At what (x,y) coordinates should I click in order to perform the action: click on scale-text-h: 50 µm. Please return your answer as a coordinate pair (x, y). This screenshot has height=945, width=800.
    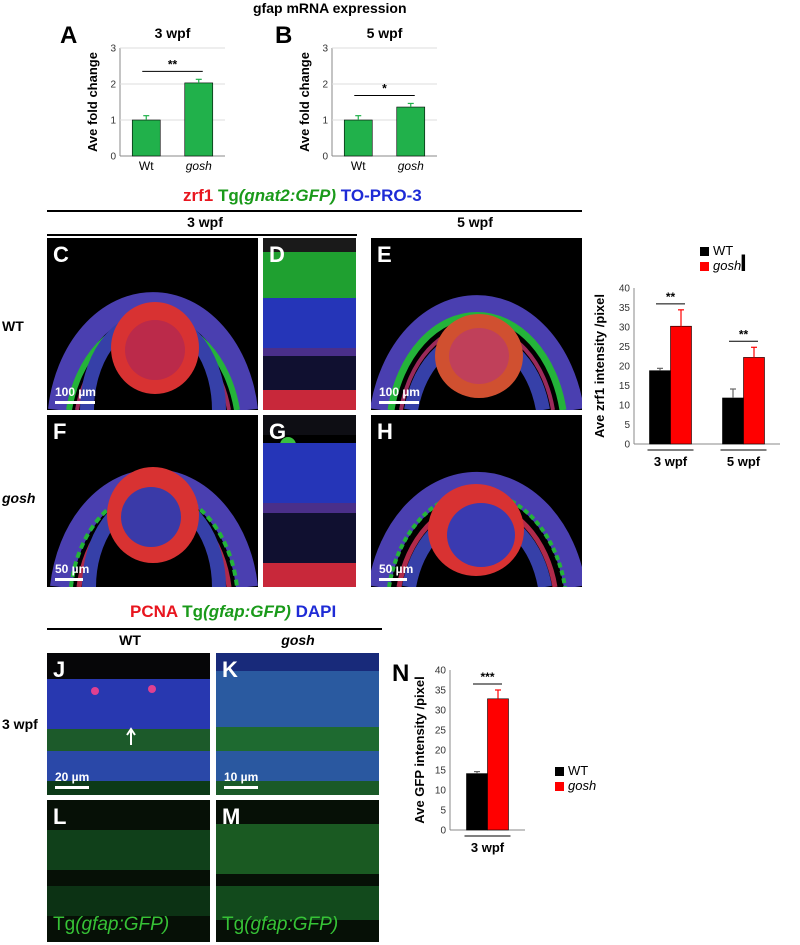
    Looking at the image, I should click on (396, 569).